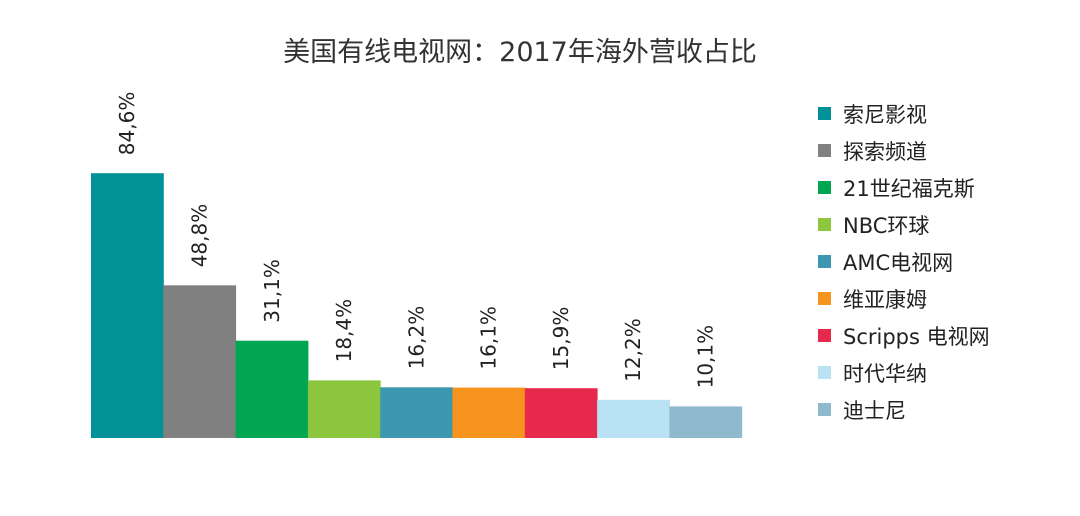 The height and width of the screenshot is (516, 1080). I want to click on legend-label: Scripps 电视网, so click(916, 336).